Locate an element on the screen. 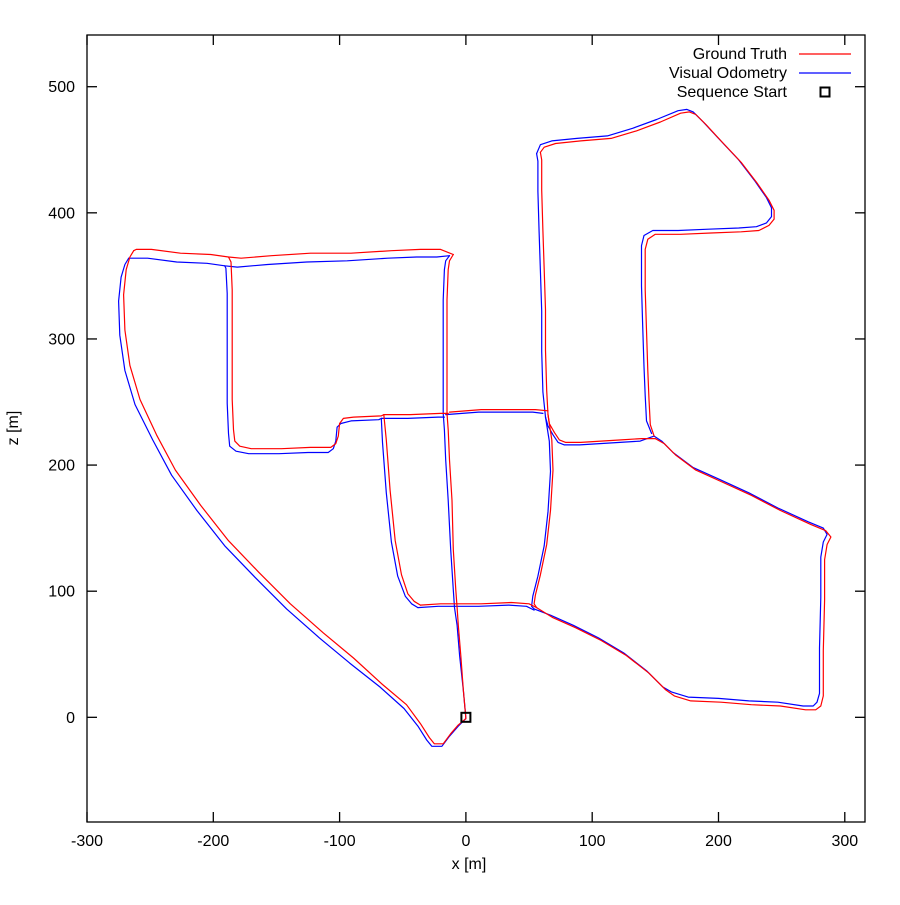 The width and height of the screenshot is (900, 905). ground-truth-path-southeast-loop is located at coordinates (684, 574).